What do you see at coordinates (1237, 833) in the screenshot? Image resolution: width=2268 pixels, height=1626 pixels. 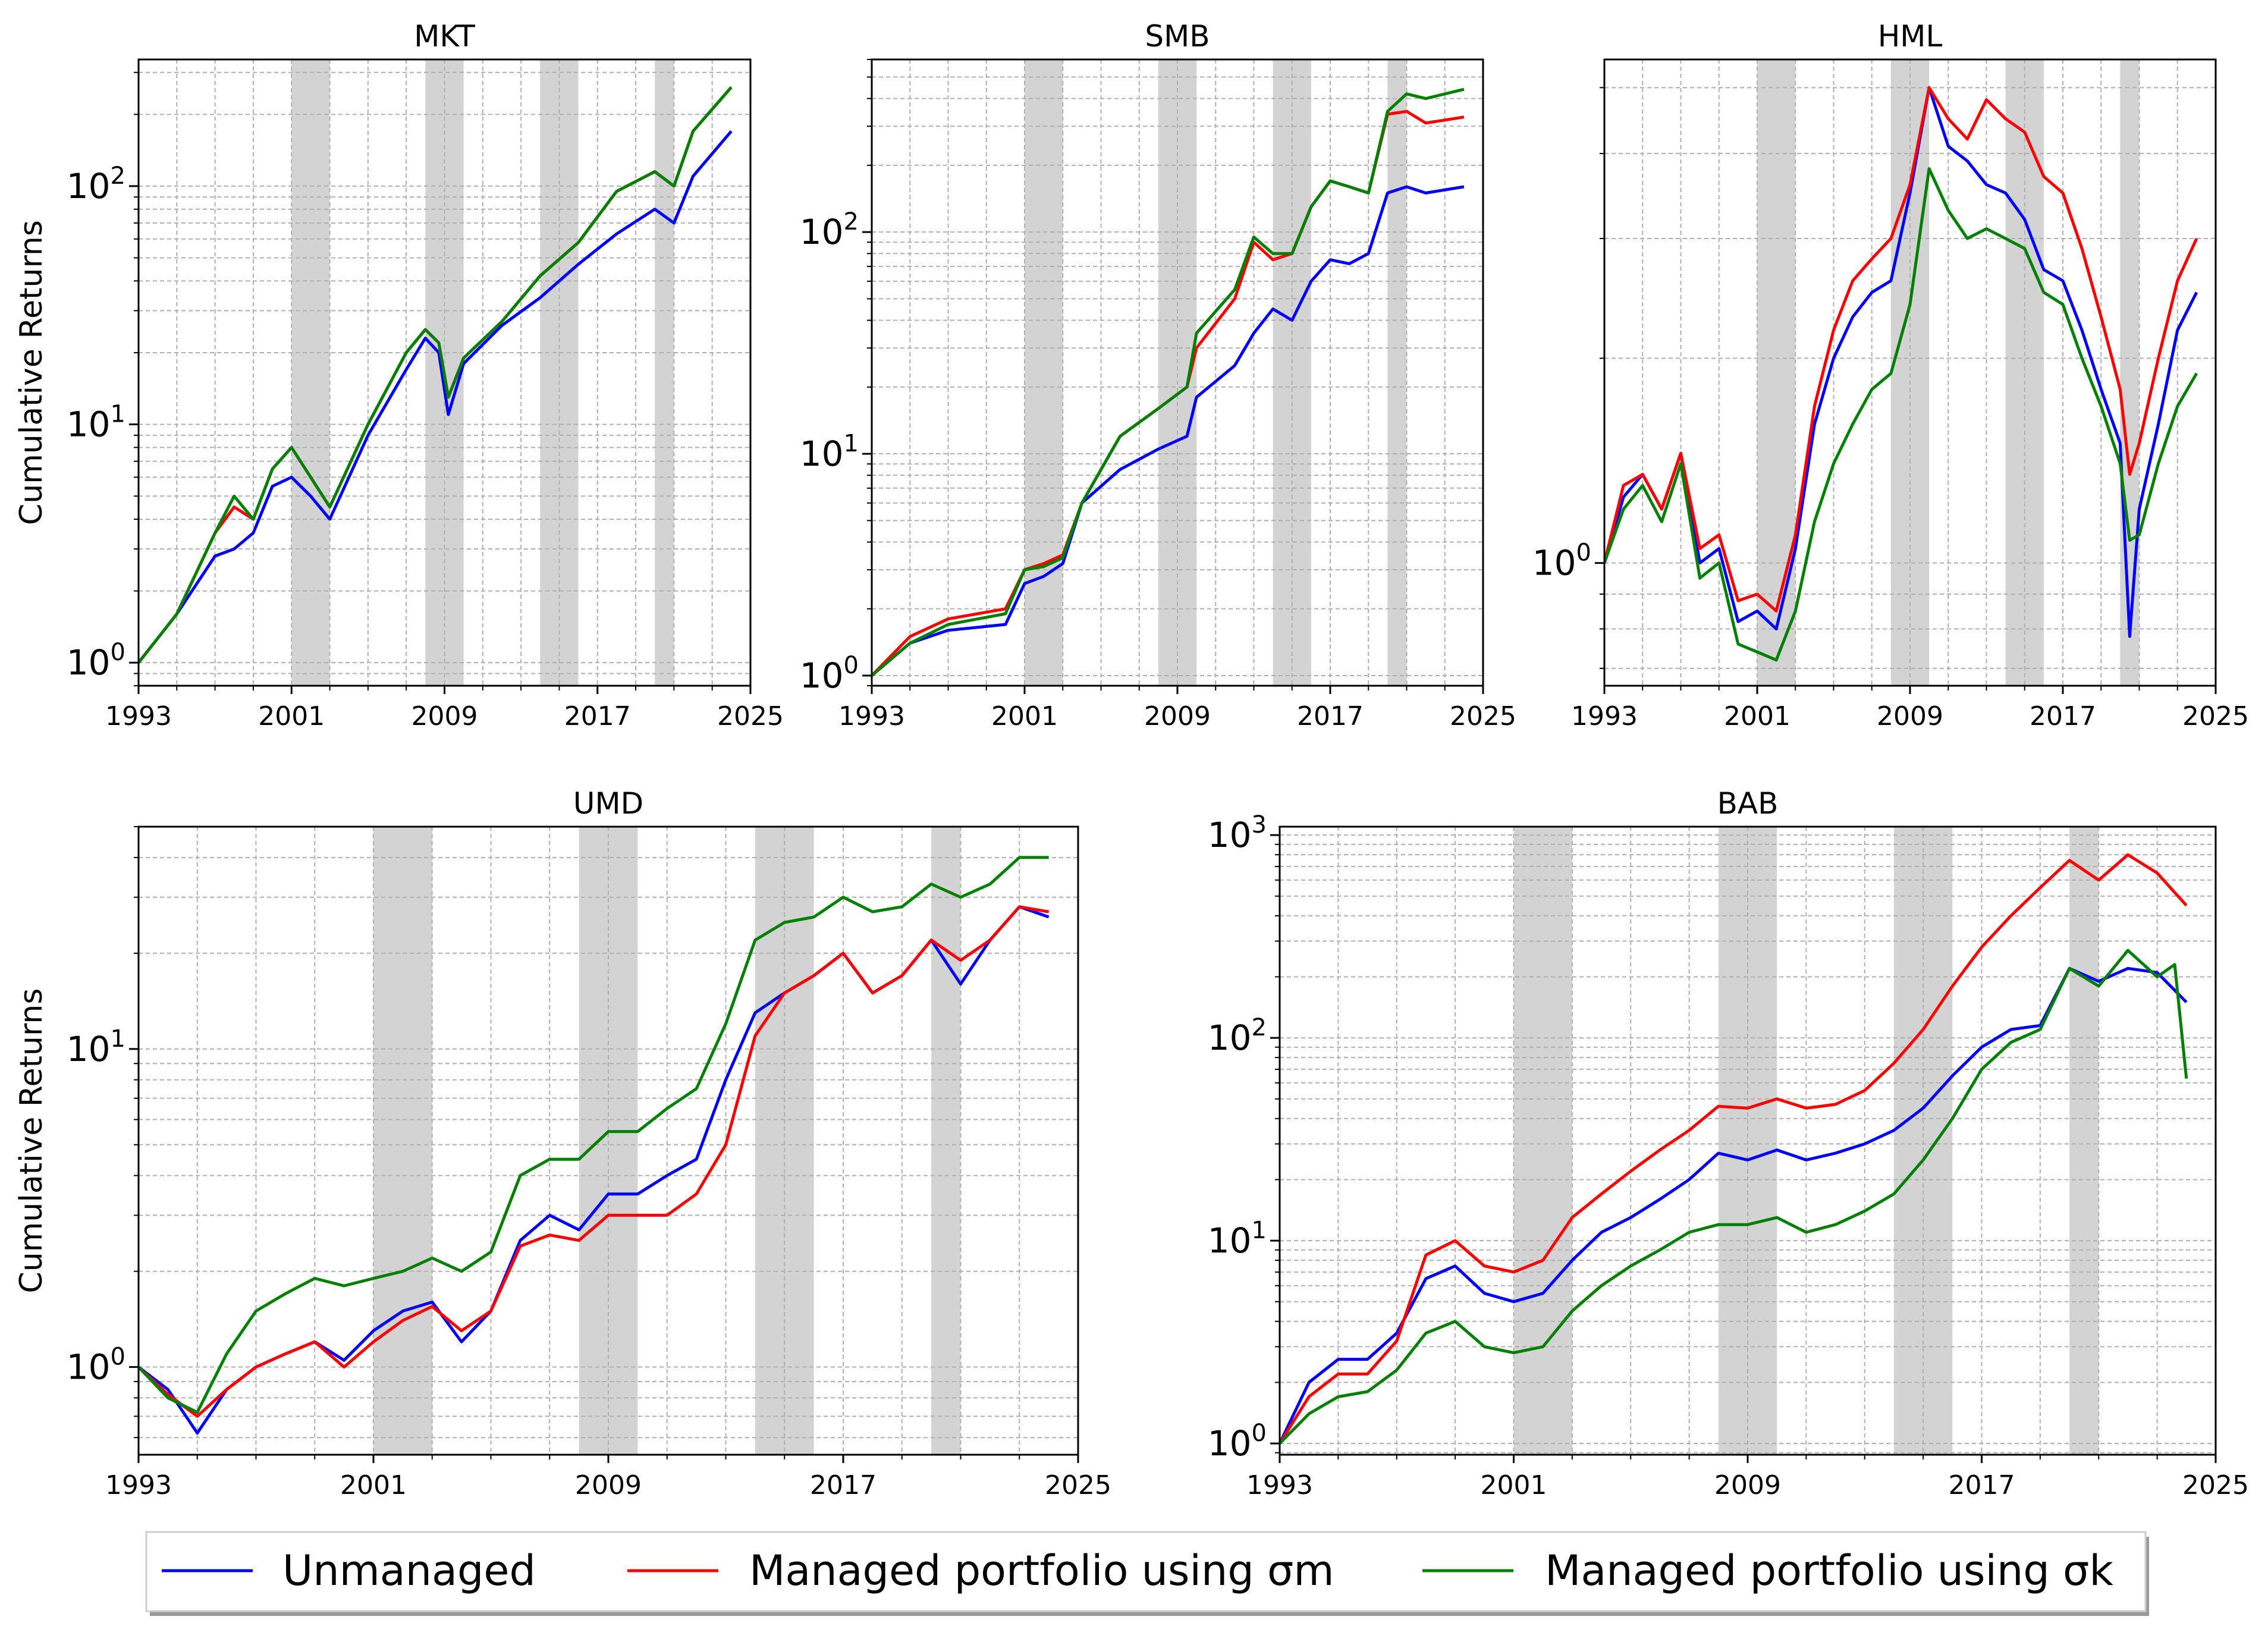 I see `y-tick-label: 10³` at bounding box center [1237, 833].